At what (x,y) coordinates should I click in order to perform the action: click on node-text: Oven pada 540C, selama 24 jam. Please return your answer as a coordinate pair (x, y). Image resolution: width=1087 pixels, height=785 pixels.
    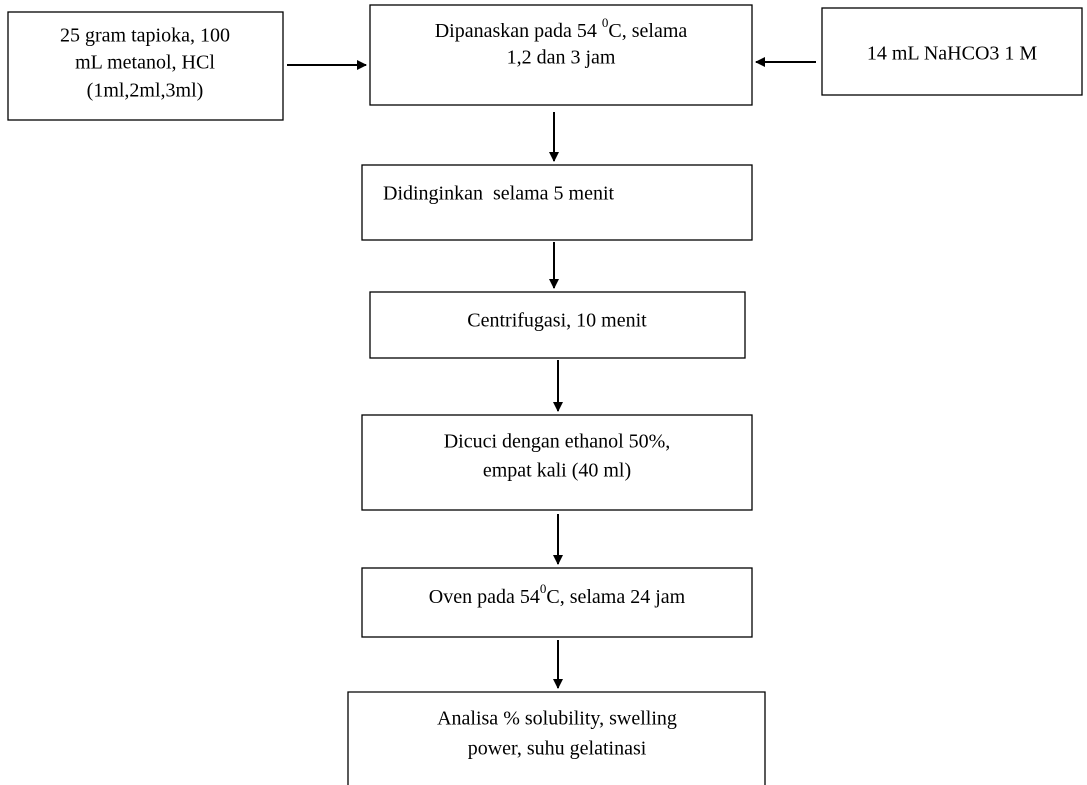
    Looking at the image, I should click on (557, 594).